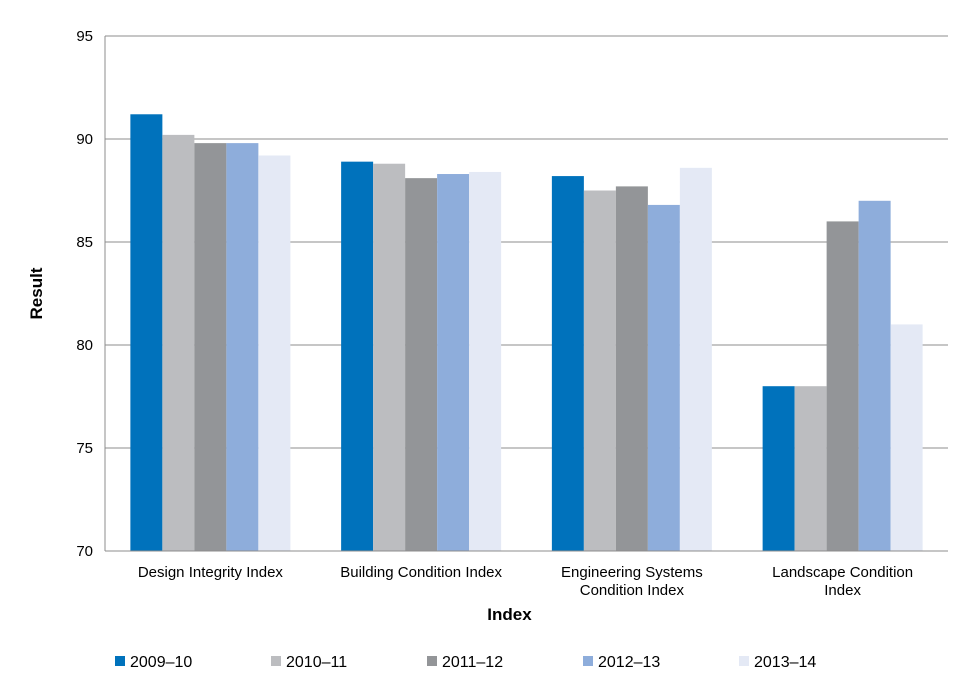 The width and height of the screenshot is (977, 697). I want to click on legend-label: 2010–11, so click(316, 662).